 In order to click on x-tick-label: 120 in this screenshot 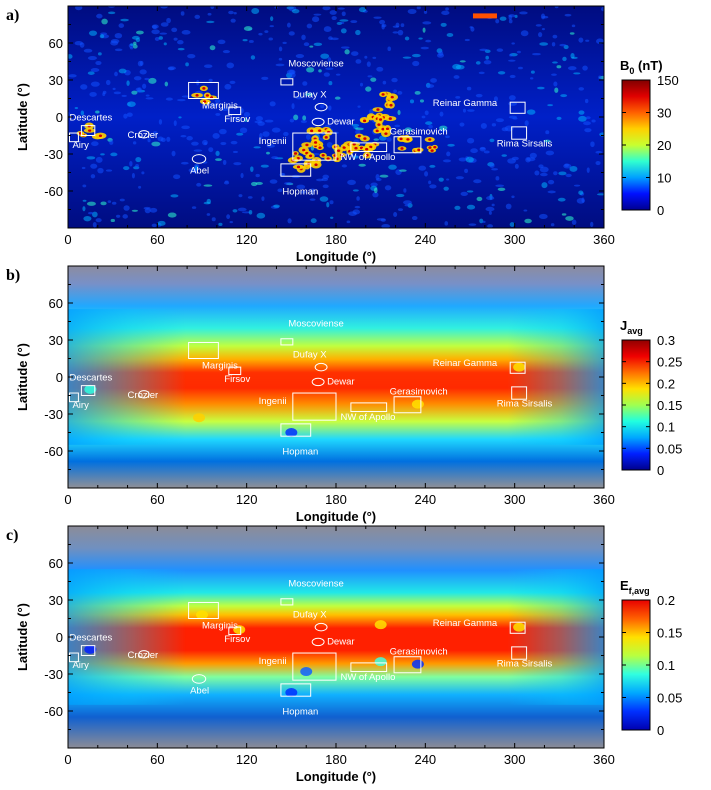, I will do `click(247, 239)`.